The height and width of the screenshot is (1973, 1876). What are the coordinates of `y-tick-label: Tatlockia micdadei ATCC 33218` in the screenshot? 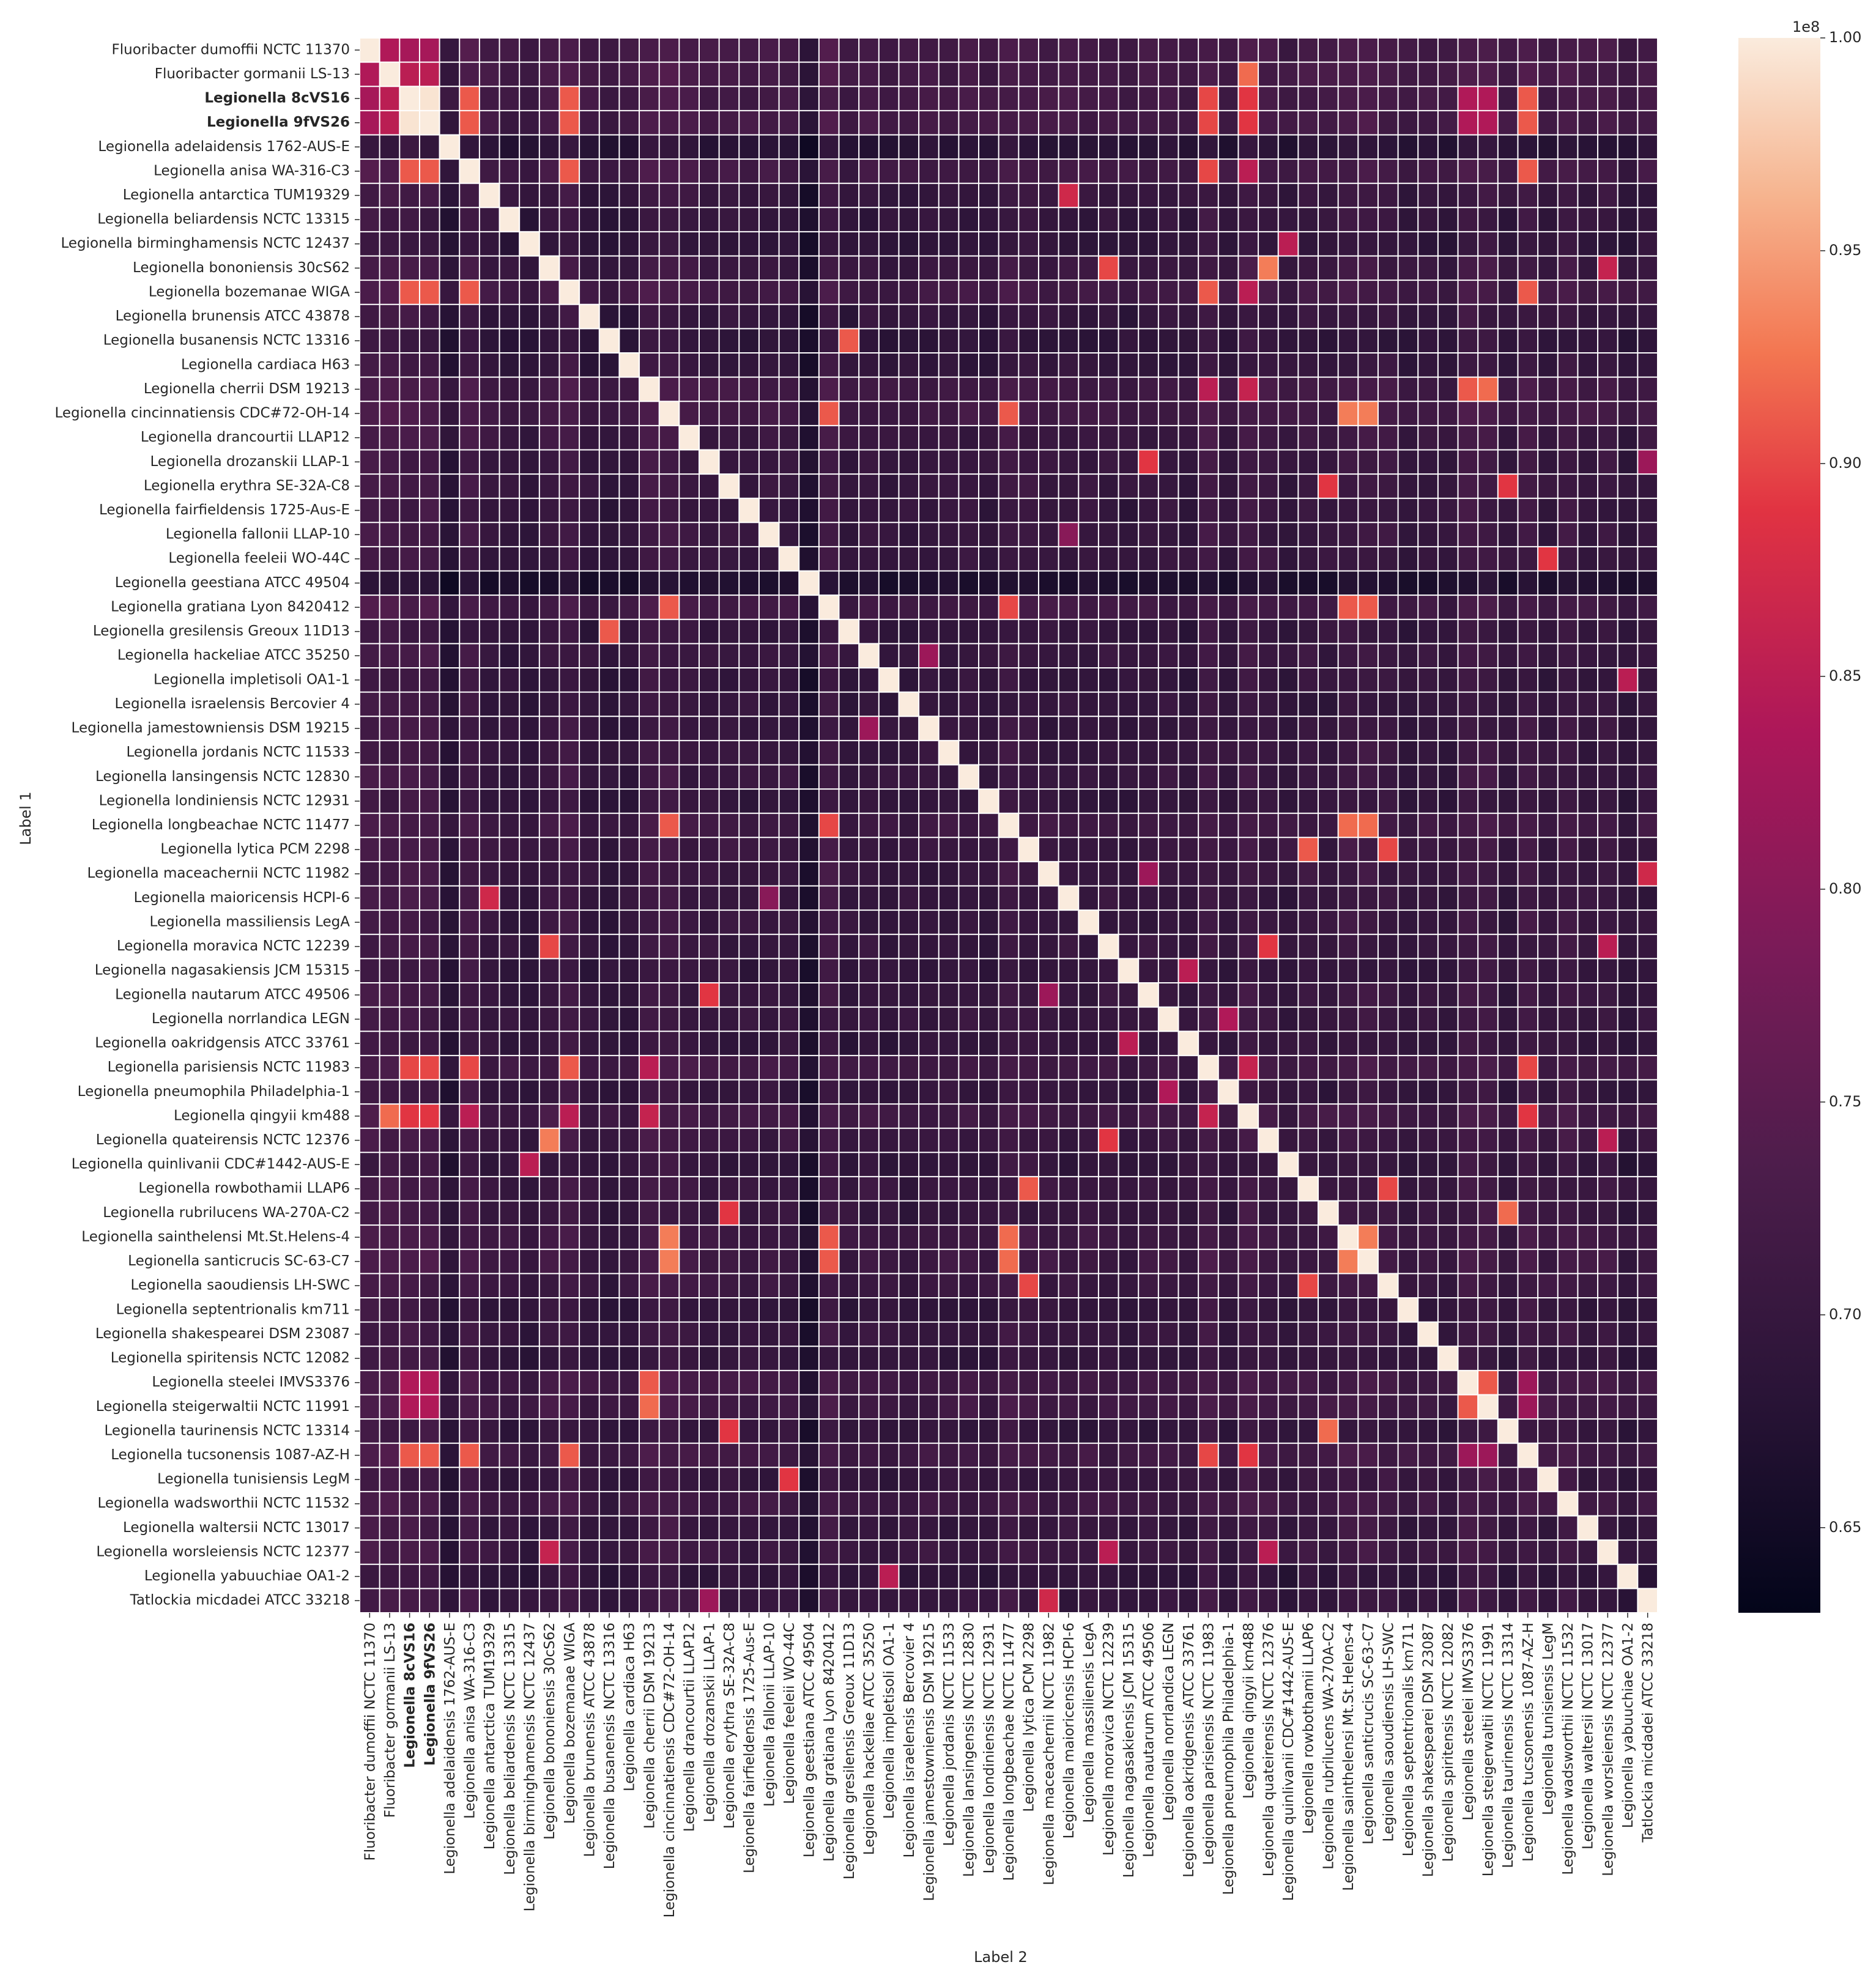 It's located at (240, 1600).